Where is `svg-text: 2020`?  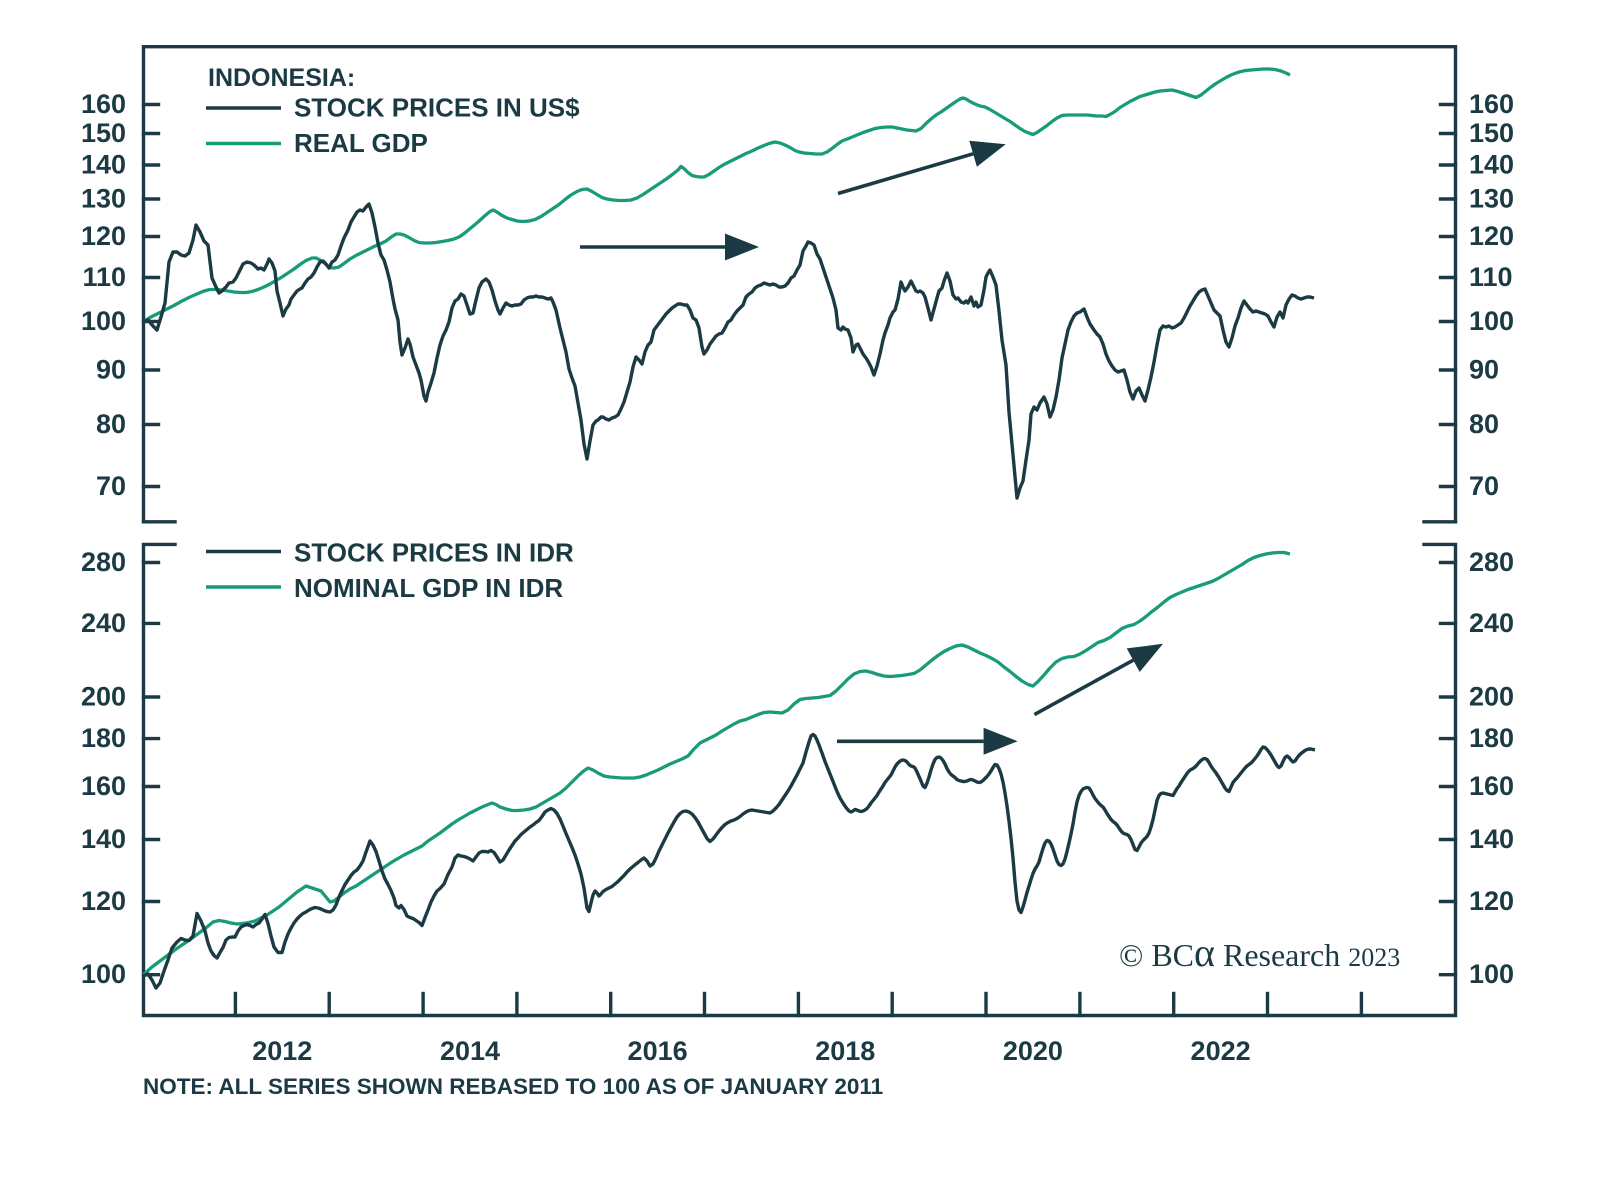
svg-text: 2020 is located at coordinates (1033, 1051).